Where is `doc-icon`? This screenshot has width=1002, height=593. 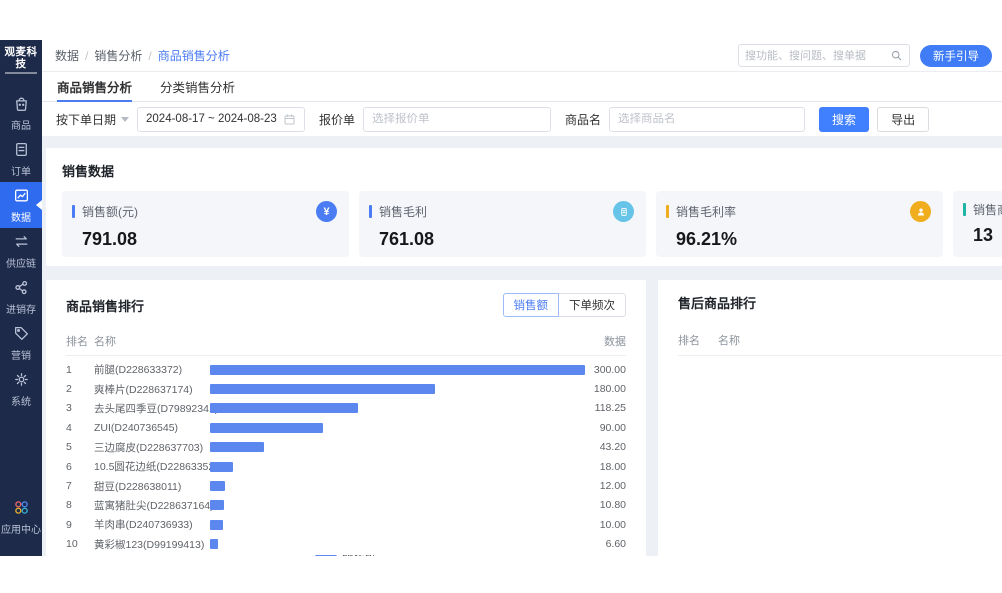 doc-icon is located at coordinates (623, 211).